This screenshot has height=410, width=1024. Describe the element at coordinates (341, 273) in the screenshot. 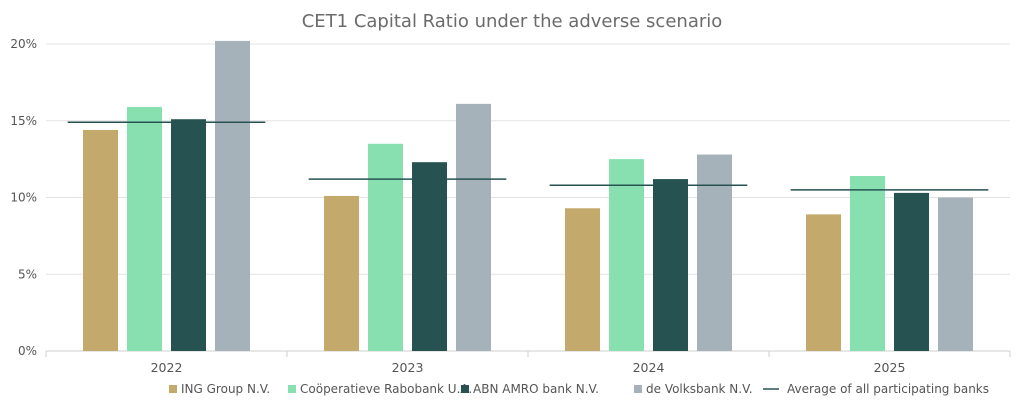

I see `bar-ing-group-n-v--2023` at that location.